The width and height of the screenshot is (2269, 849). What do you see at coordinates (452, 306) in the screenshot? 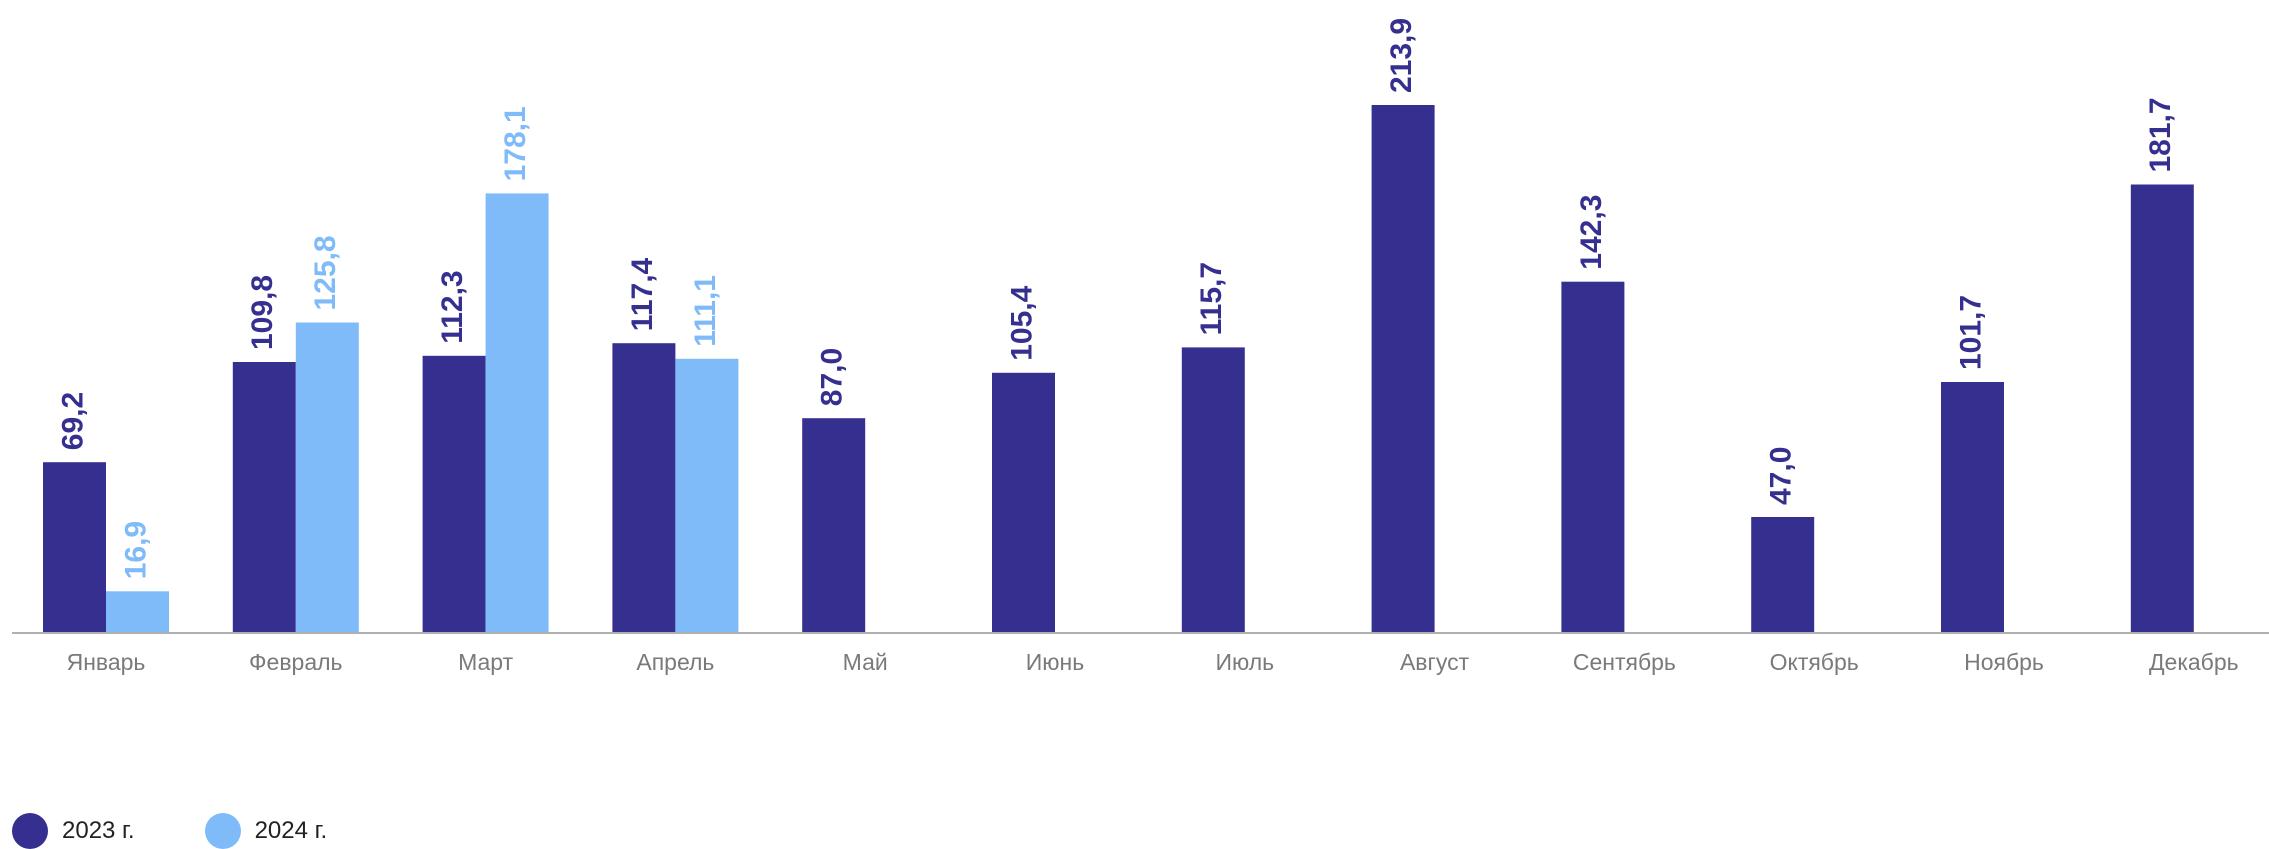
I see `value-label-series-1-3: 112,3` at bounding box center [452, 306].